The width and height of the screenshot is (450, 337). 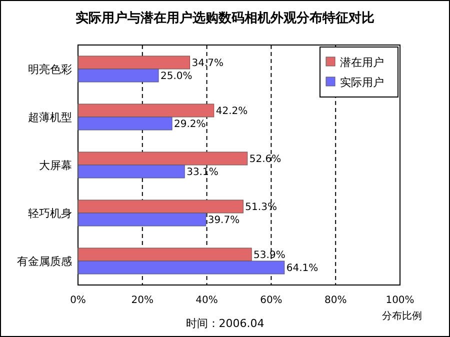 I want to click on y-tick-label: 有金属质感, so click(x=44, y=261).